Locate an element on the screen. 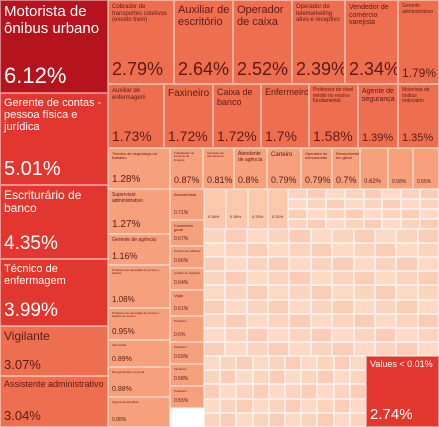 The height and width of the screenshot is (427, 439). treemap-cell: Professor 0.59% is located at coordinates (187, 353).